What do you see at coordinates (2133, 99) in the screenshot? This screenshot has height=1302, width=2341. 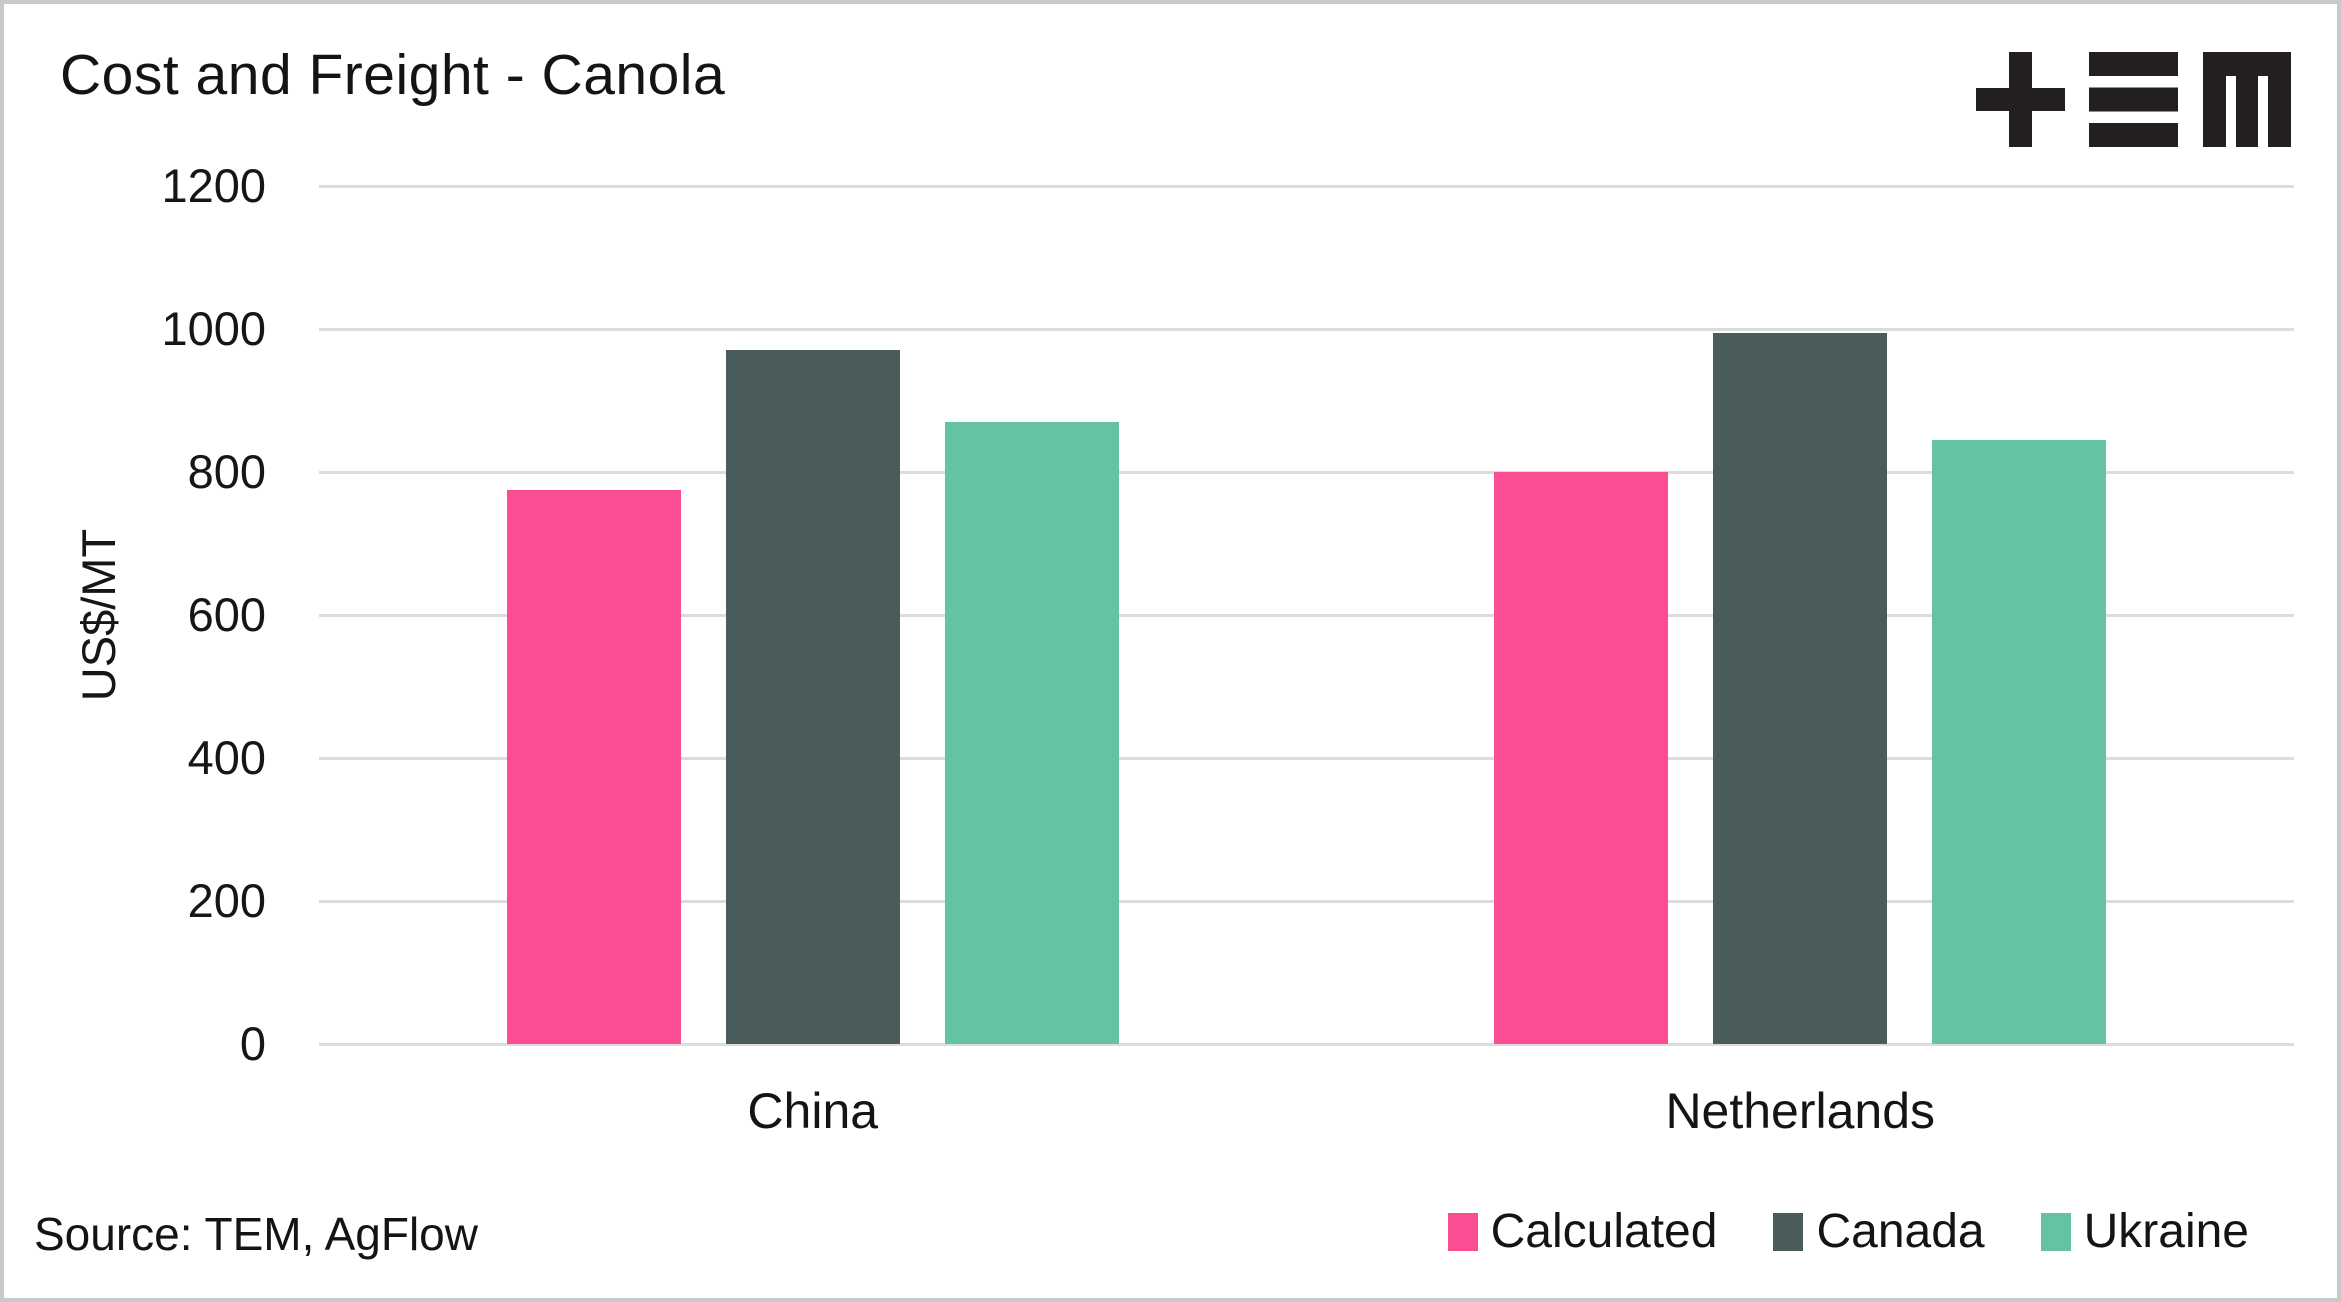 I see `tem-logo-icon` at bounding box center [2133, 99].